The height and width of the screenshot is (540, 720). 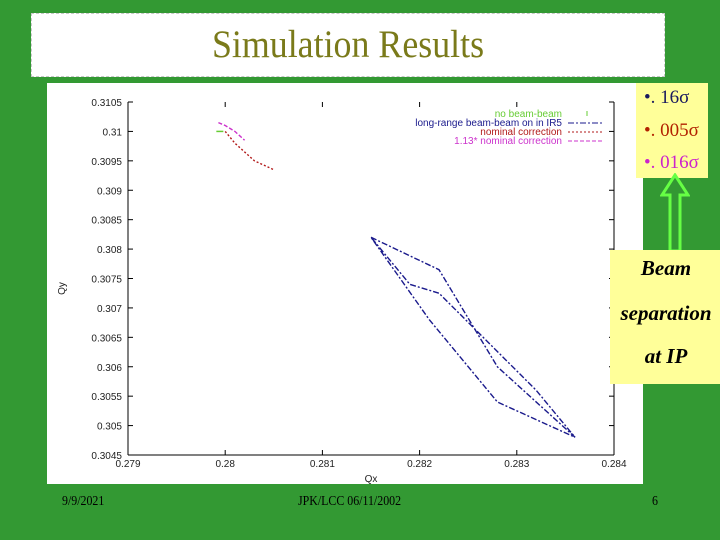 I want to click on annotation-line-1: Beam, so click(x=666, y=268).